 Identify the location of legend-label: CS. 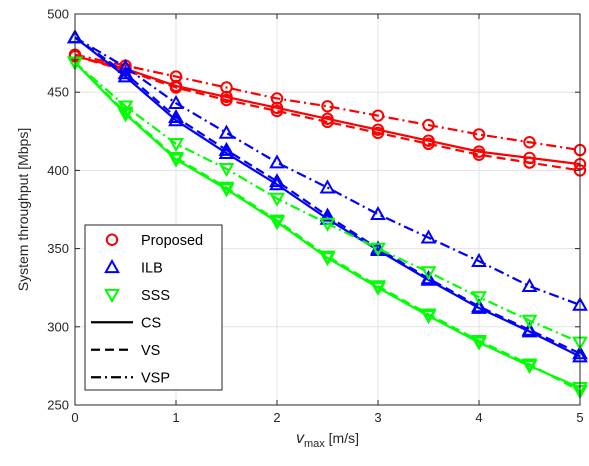
(151, 323).